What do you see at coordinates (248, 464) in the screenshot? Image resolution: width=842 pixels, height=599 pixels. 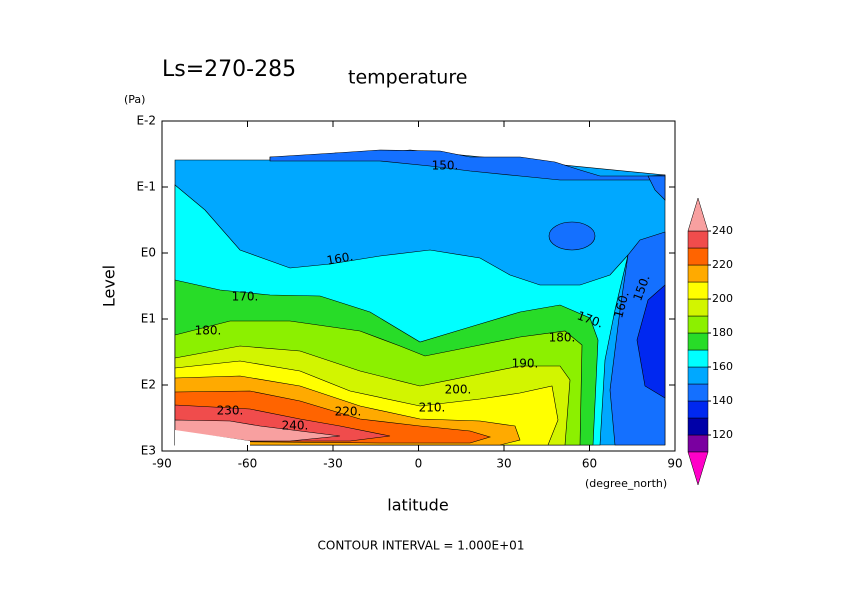 I see `x-tick-label: -60` at bounding box center [248, 464].